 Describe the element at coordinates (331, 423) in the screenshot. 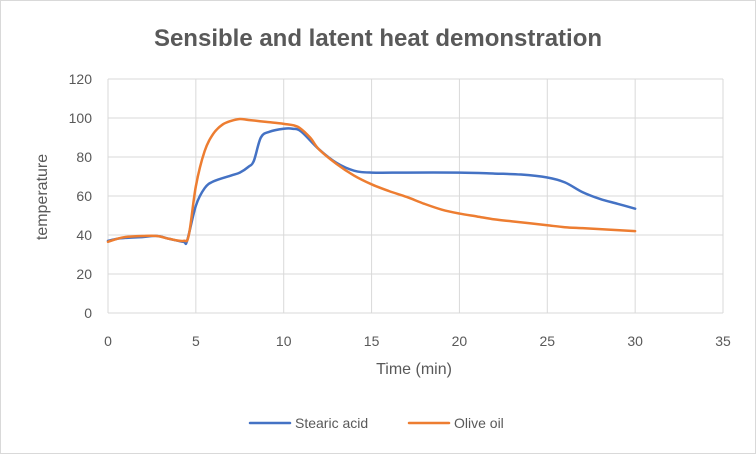

I see `legend-label-stearic-acid: Stearic acid` at that location.